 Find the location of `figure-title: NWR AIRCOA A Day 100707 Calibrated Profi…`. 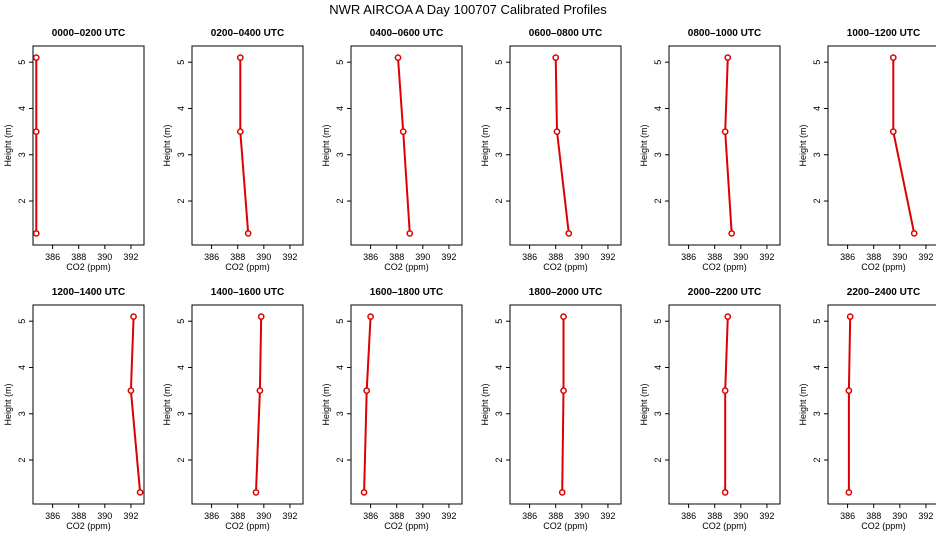

figure-title: NWR AIRCOA A Day 100707 Calibrated Profi… is located at coordinates (468, 9).